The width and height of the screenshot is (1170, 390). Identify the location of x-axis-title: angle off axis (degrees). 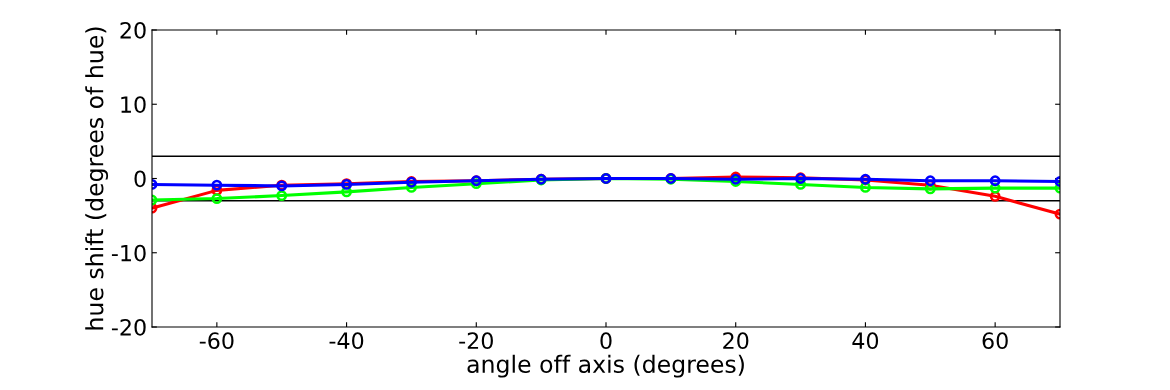
(605, 366).